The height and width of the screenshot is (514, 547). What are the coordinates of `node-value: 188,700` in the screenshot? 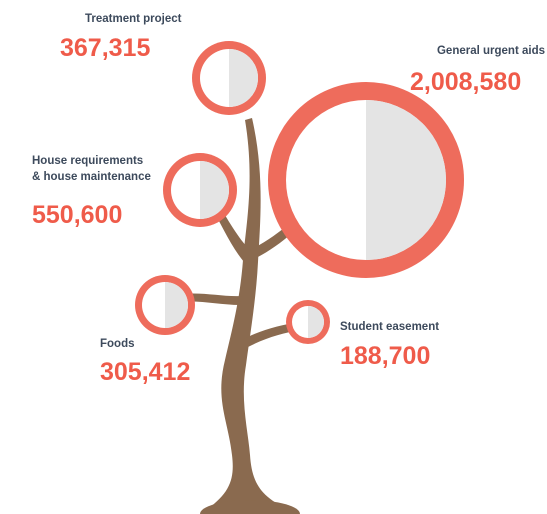 It's located at (385, 356).